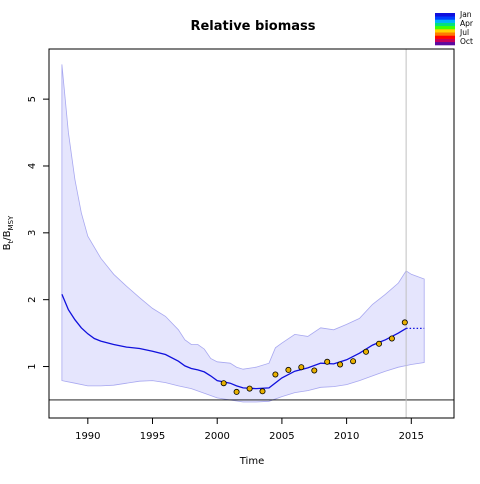 The image size is (480, 484). I want to click on x-tick-label: 2005, so click(281, 436).